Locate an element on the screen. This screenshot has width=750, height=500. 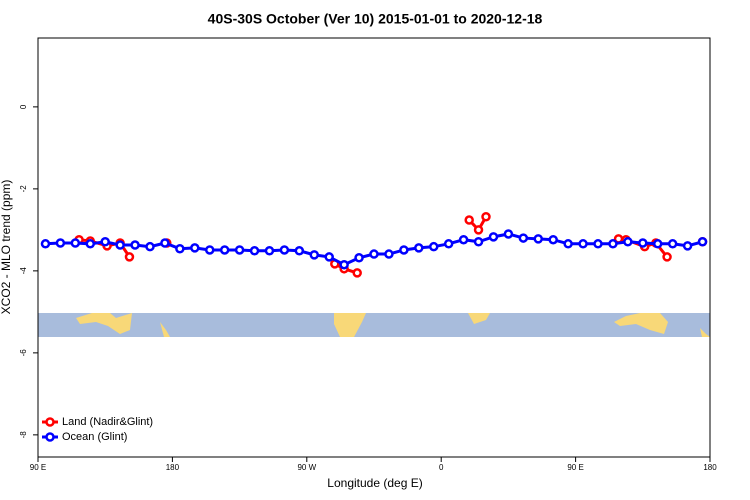
x-axis-label: Longitude (deg E) is located at coordinates (374, 483).